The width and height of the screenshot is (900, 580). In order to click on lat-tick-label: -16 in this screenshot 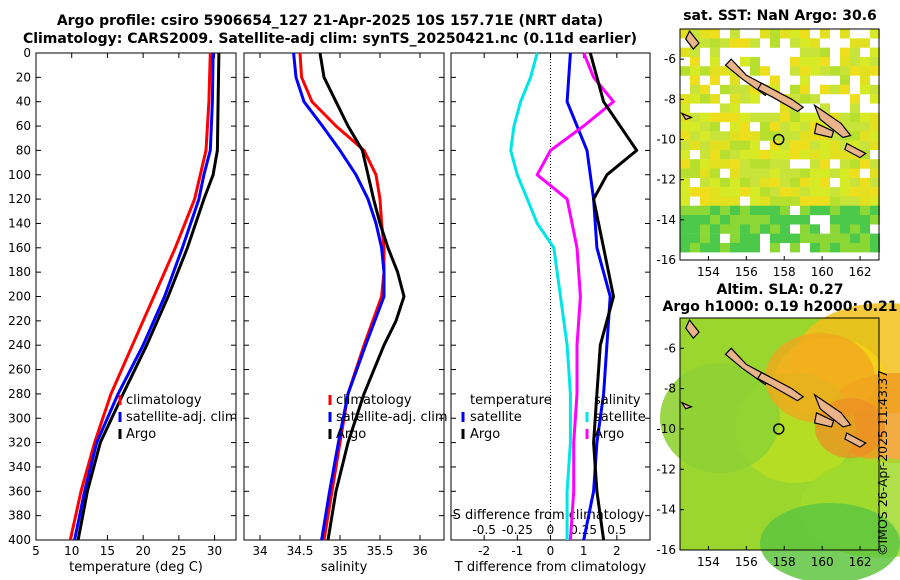, I will do `click(666, 550)`.